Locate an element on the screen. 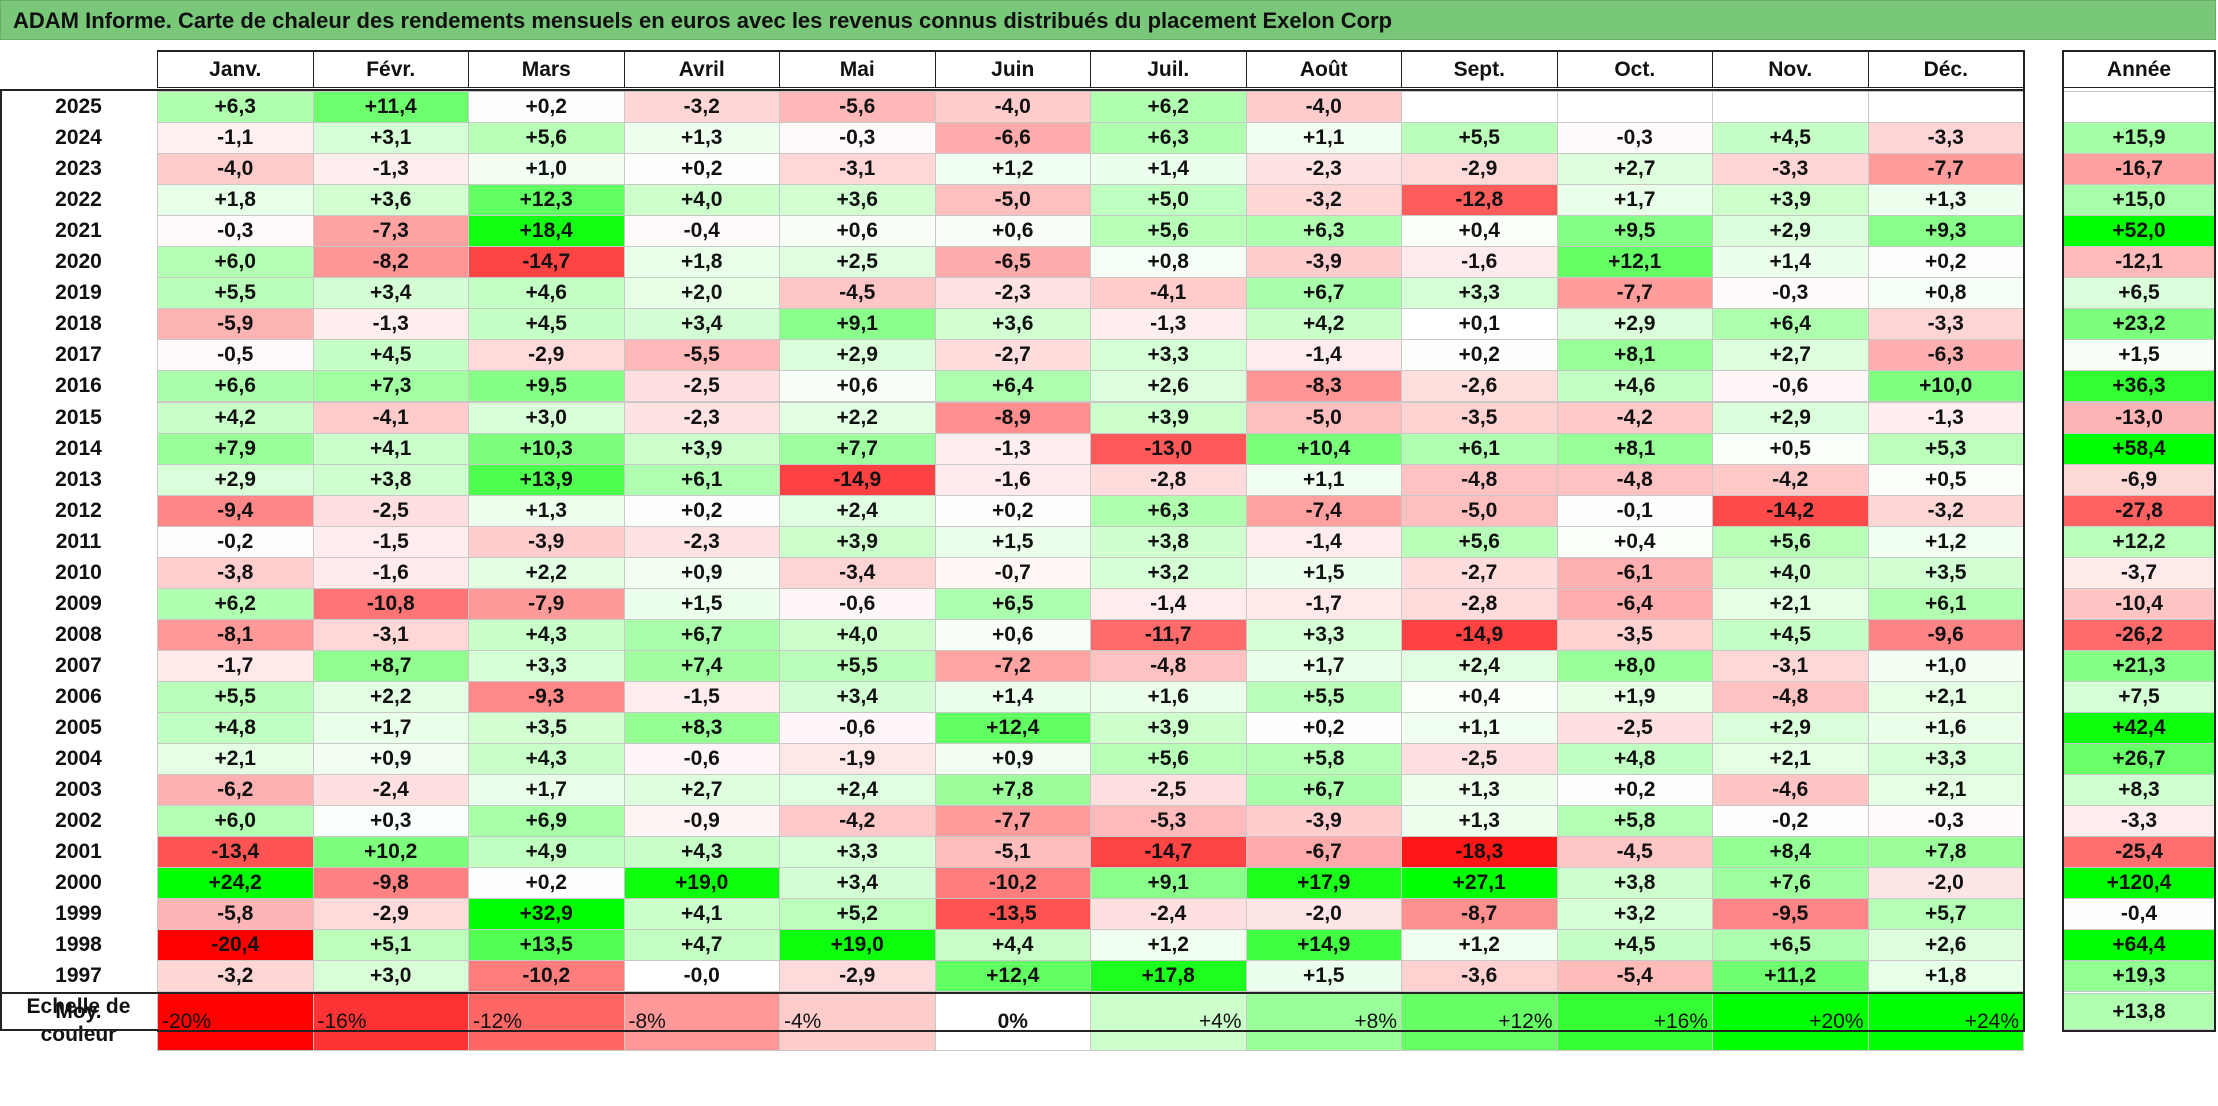  heatmap-cell: +3,1 is located at coordinates (390, 138).